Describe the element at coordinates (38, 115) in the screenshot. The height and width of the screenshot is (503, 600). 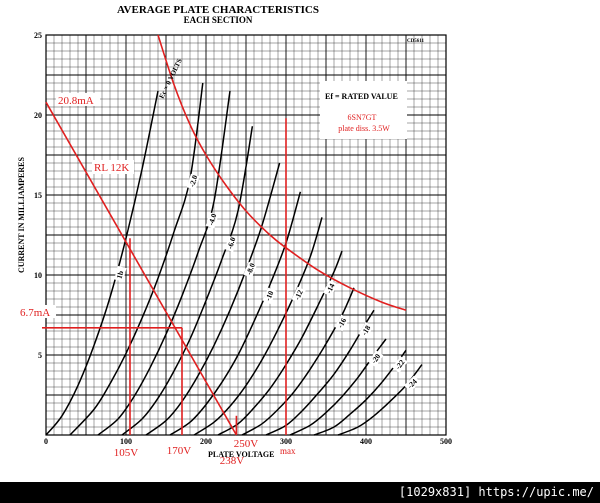
I see `y-tick-label: 20` at that location.